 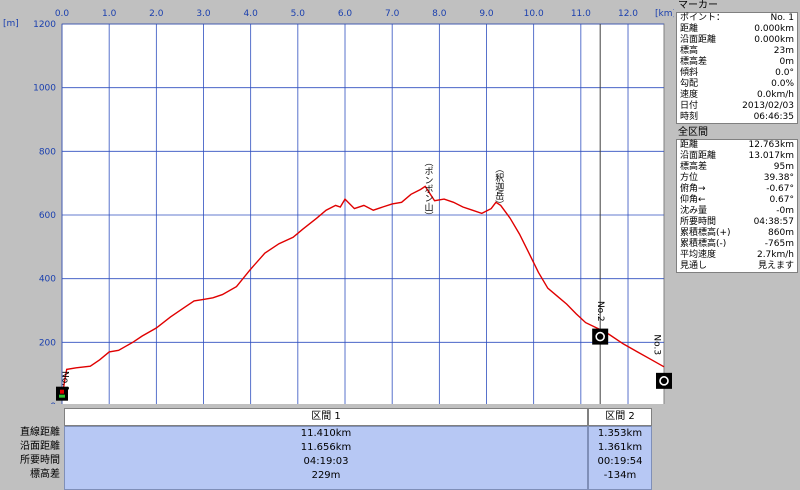 I want to click on section-1-header: 区間 1, so click(x=326, y=417).